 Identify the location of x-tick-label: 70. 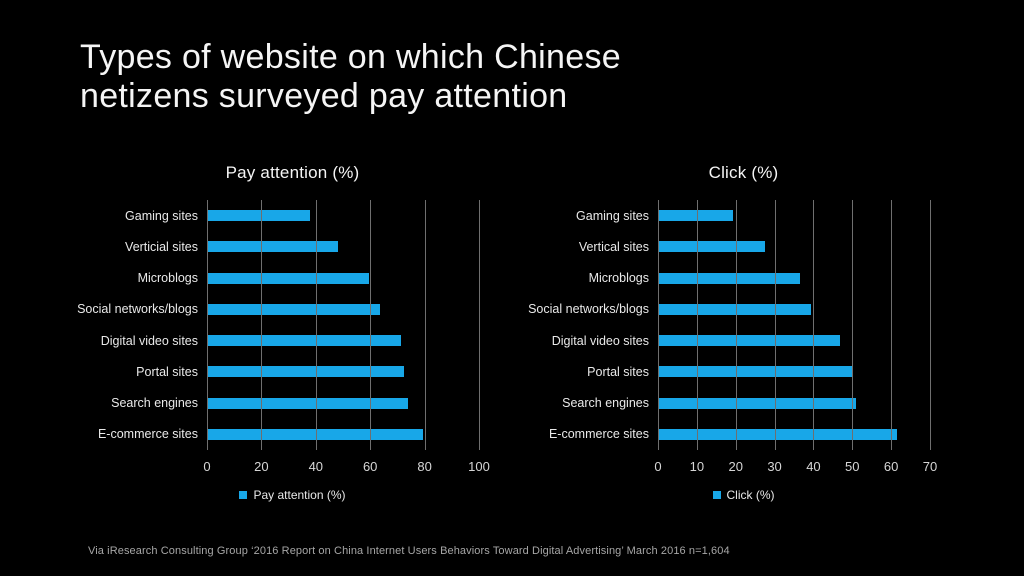
(930, 466).